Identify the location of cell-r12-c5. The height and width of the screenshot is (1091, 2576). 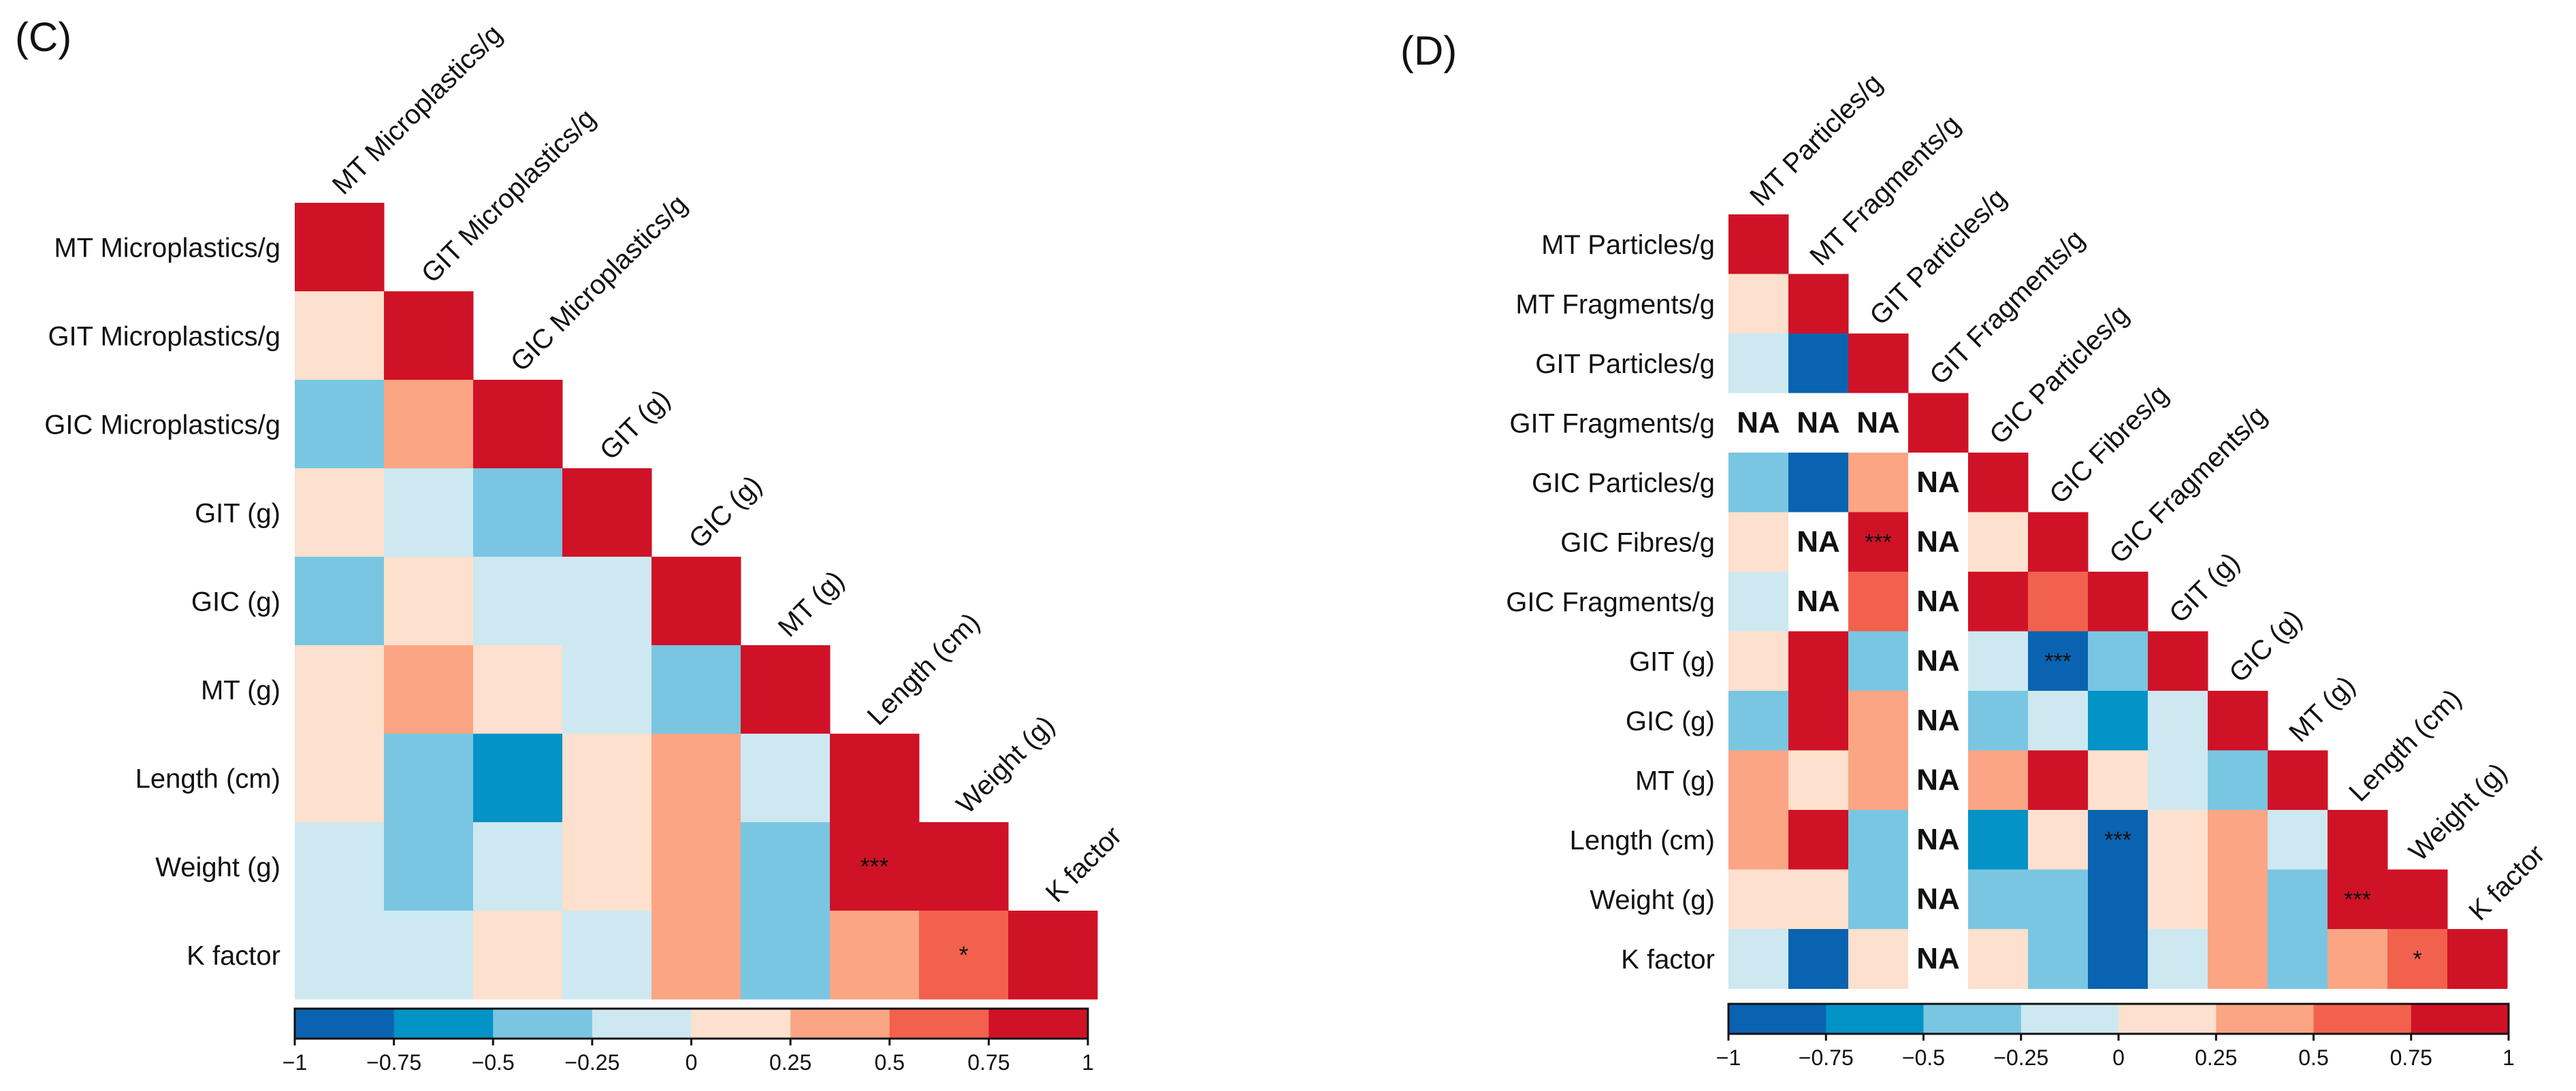
(2059, 959).